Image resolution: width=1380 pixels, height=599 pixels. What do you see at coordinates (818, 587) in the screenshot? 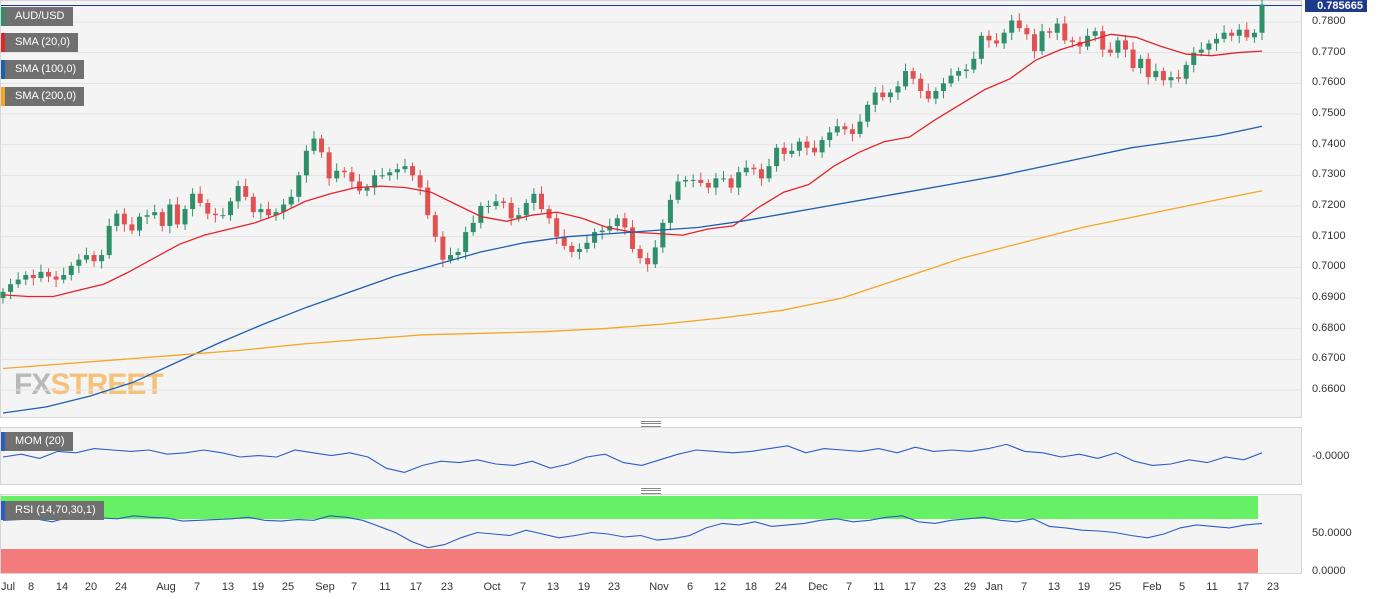
I see `x-tick-label: Dec` at bounding box center [818, 587].